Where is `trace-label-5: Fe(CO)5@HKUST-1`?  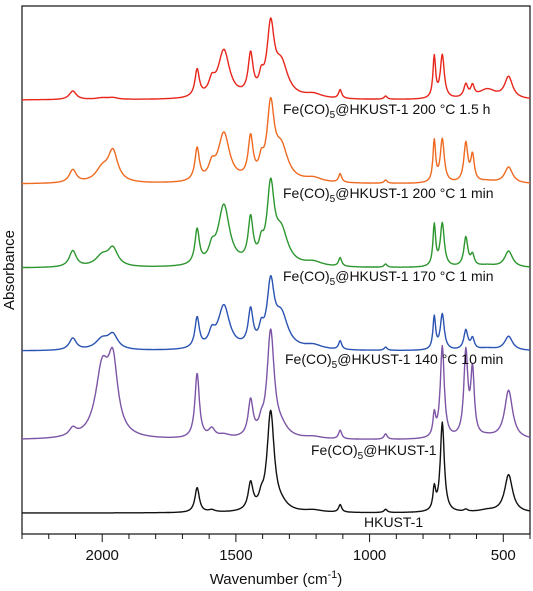
trace-label-5: Fe(CO)5@HKUST-1 is located at coordinates (374, 452).